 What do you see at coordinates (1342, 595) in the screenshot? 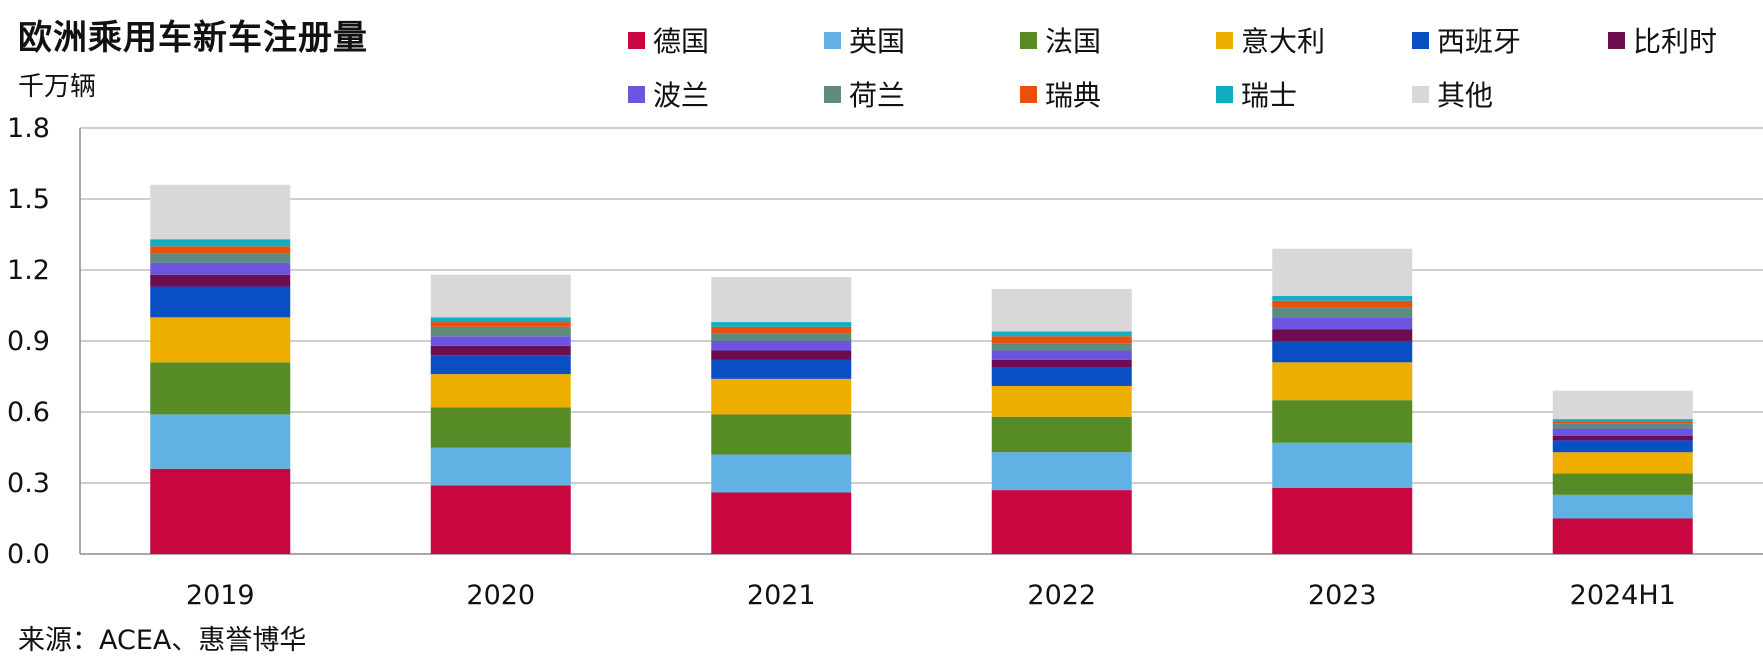
I see `x-tick-label: 2023` at bounding box center [1342, 595].